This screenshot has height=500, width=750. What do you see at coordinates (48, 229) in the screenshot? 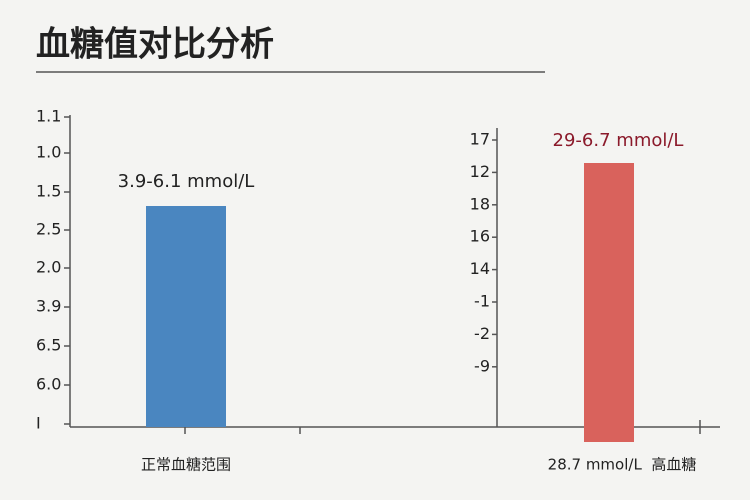
I see `y-tick-label: 2.5` at bounding box center [48, 229].